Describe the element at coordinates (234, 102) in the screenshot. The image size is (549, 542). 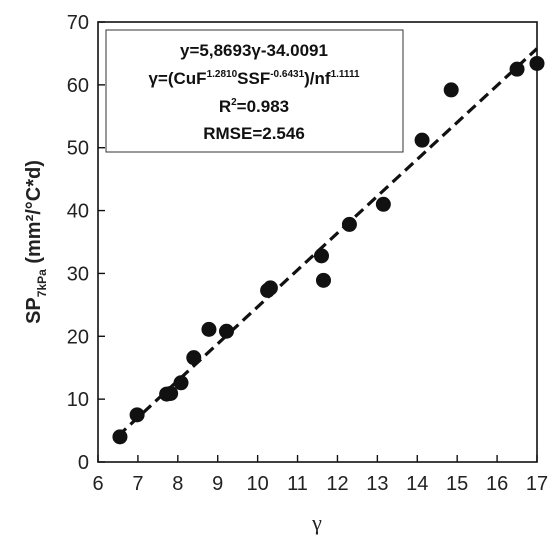
I see `r-squared-sup: 2` at that location.